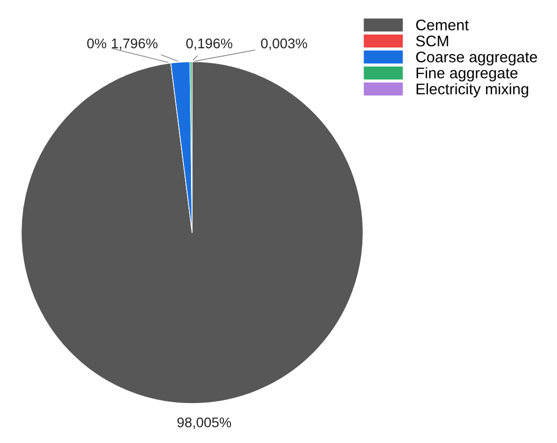  What do you see at coordinates (209, 44) in the screenshot?
I see `data-label: 0,196%` at bounding box center [209, 44].